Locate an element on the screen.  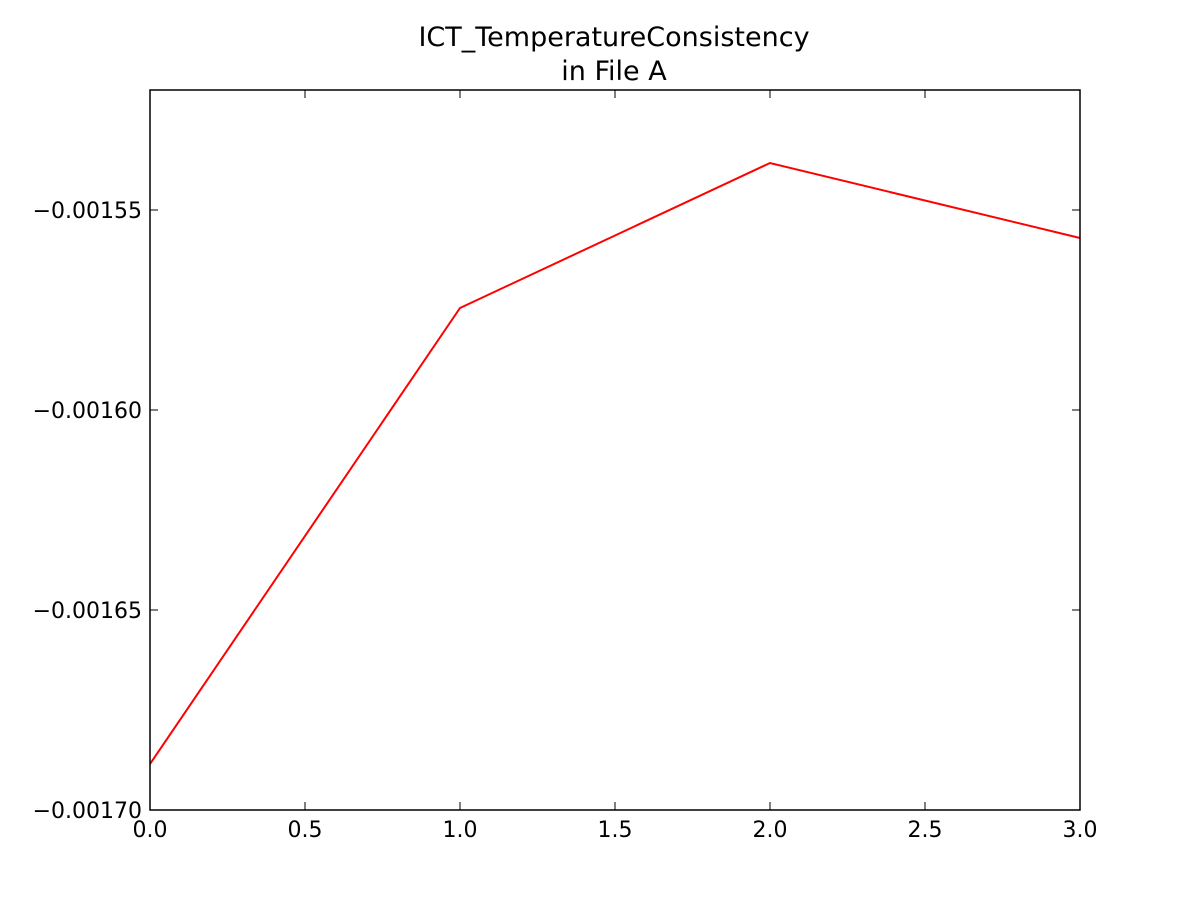
y-tick-label: −0.00155 is located at coordinates (87, 211).